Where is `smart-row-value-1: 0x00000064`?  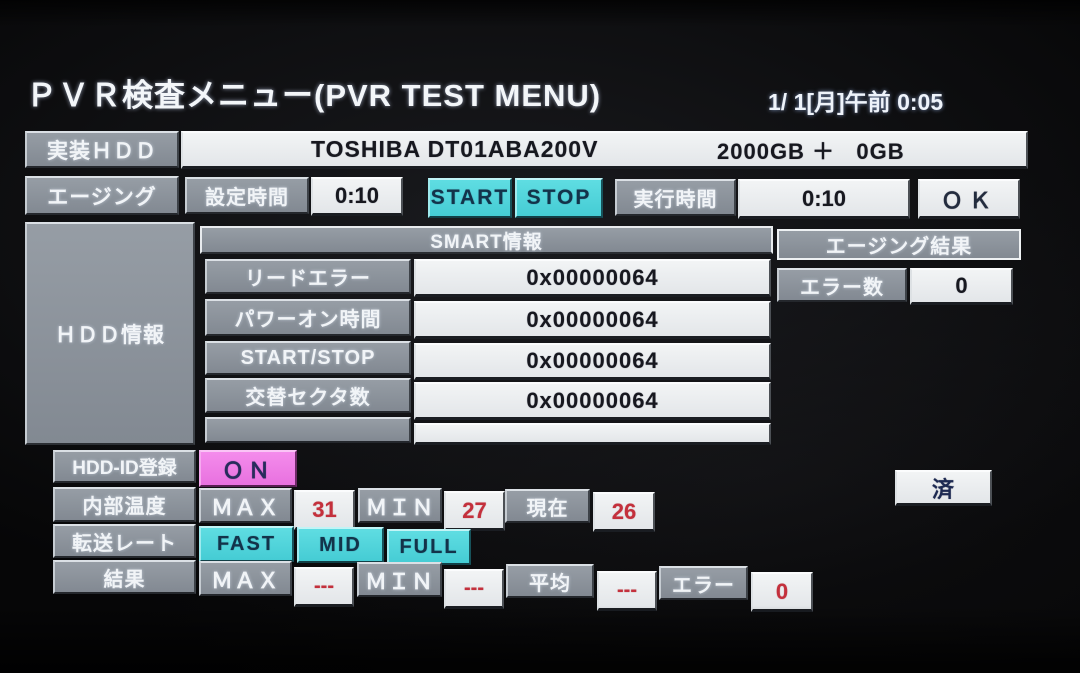 smart-row-value-1: 0x00000064 is located at coordinates (592, 320).